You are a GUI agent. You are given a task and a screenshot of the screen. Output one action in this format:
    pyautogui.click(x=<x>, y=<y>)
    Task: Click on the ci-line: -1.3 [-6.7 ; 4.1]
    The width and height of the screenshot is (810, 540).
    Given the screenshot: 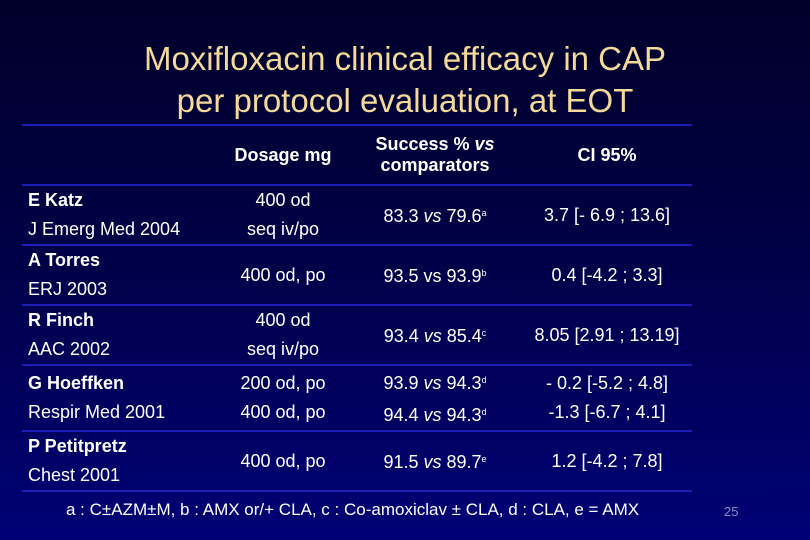 What is the action you would take?
    pyautogui.click(x=607, y=412)
    